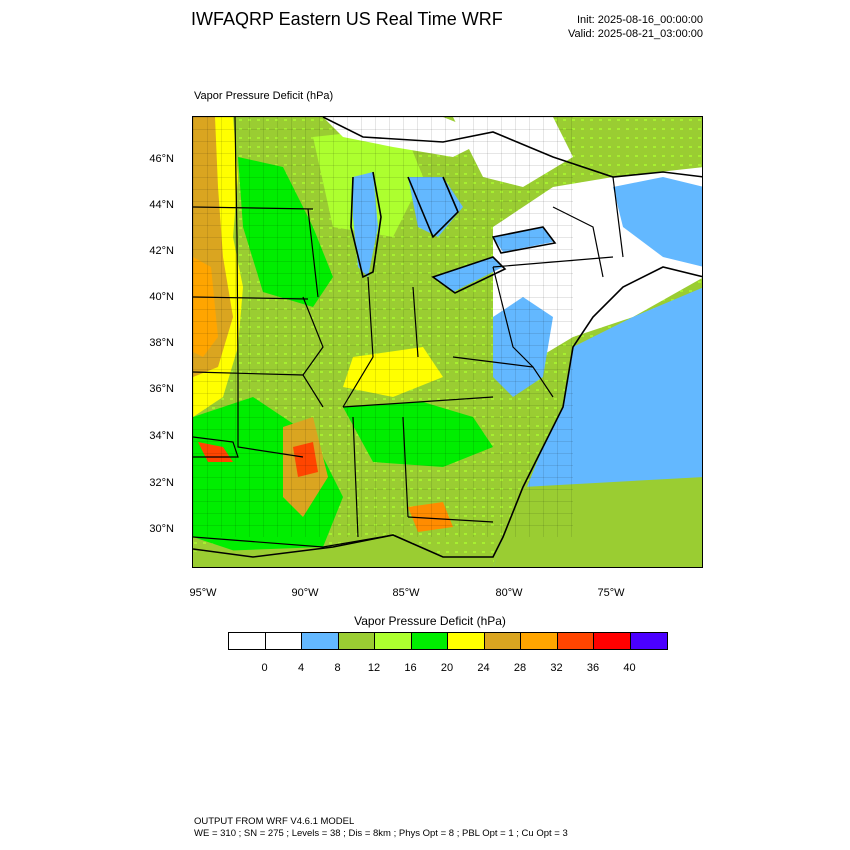 This screenshot has height=850, width=850. What do you see at coordinates (264, 96) in the screenshot?
I see `field-label: Vapor Pressure Deficit (hPa)` at bounding box center [264, 96].